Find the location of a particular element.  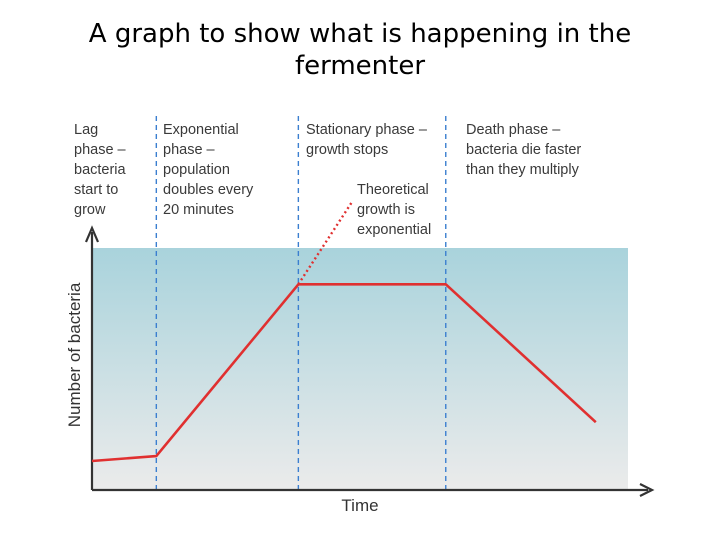

y-axis-arrow is located at coordinates (92, 234).